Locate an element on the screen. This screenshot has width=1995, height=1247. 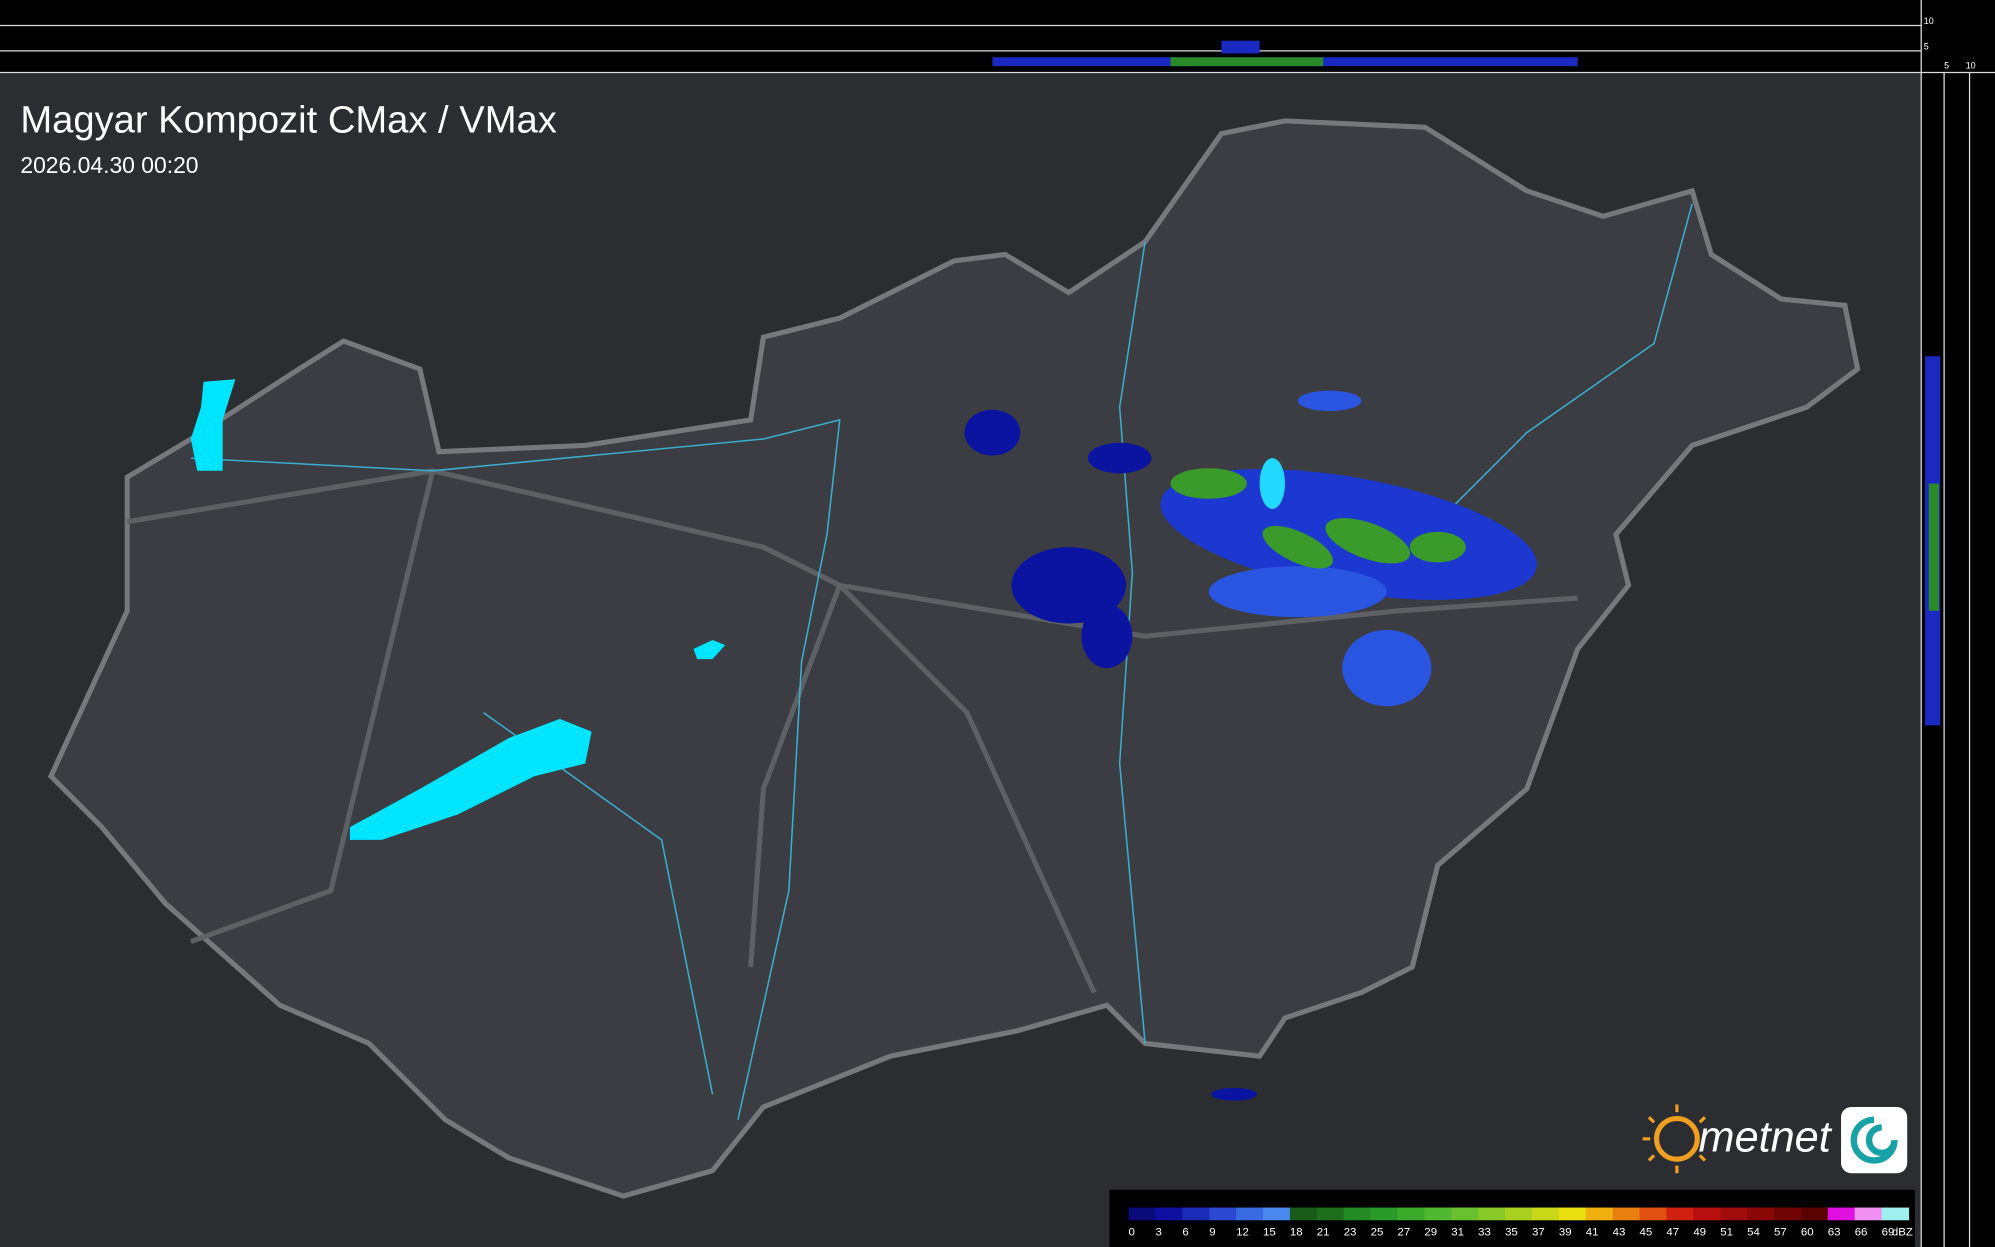
legend-label: 35 is located at coordinates (1511, 1233).